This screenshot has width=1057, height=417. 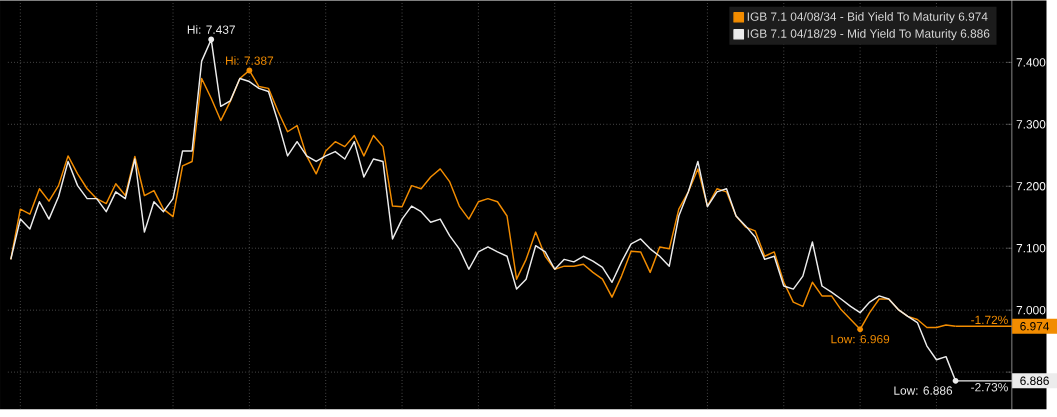 I want to click on y-tick-label: 7.000, so click(x=1031, y=310).